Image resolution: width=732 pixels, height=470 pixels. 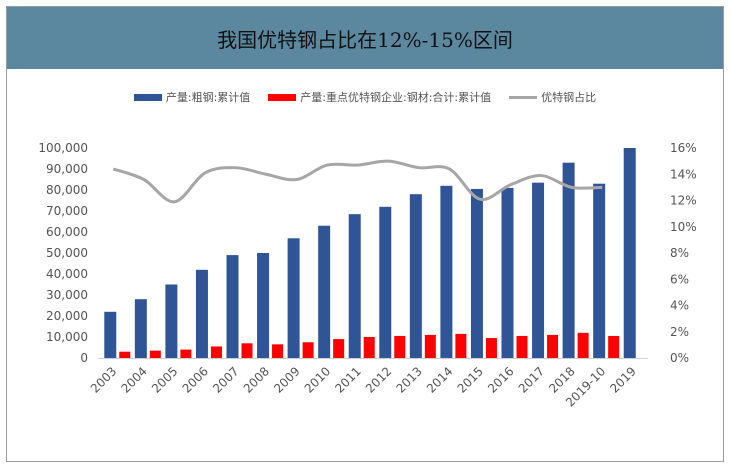 I want to click on y-left-tick-label: 80,000, so click(x=67, y=190).